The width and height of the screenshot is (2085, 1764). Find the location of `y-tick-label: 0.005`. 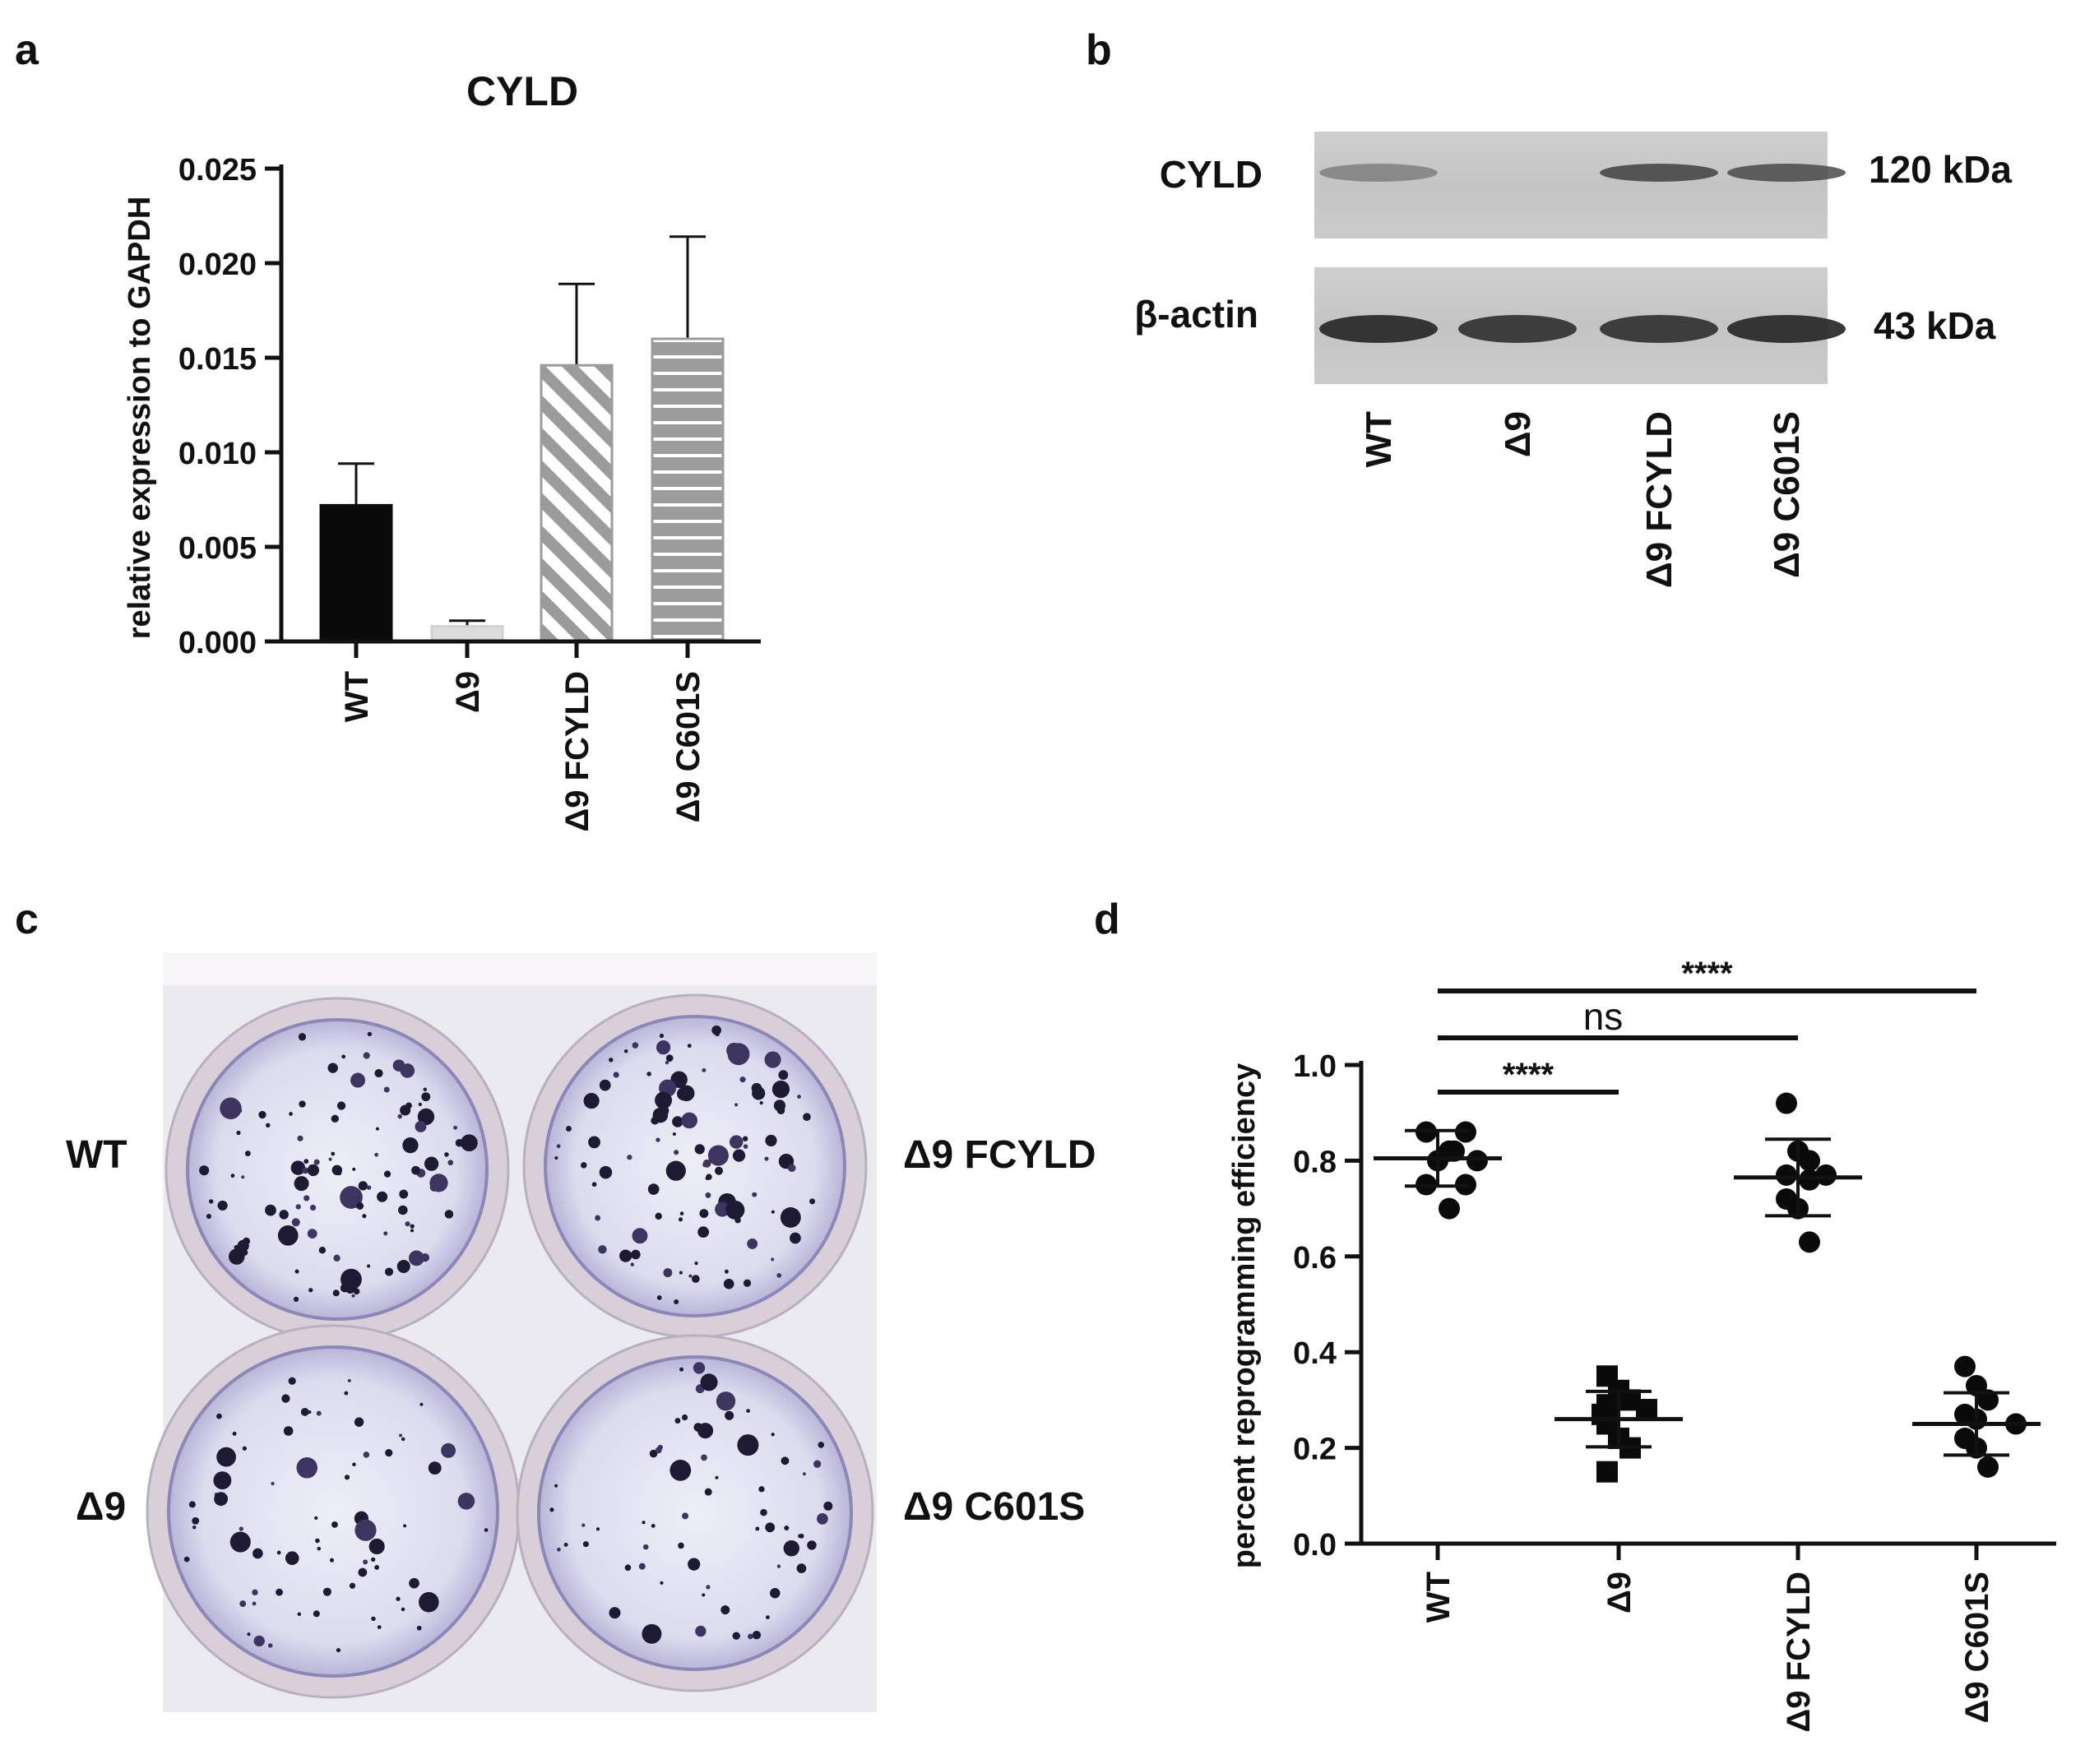

y-tick-label: 0.005 is located at coordinates (217, 548).